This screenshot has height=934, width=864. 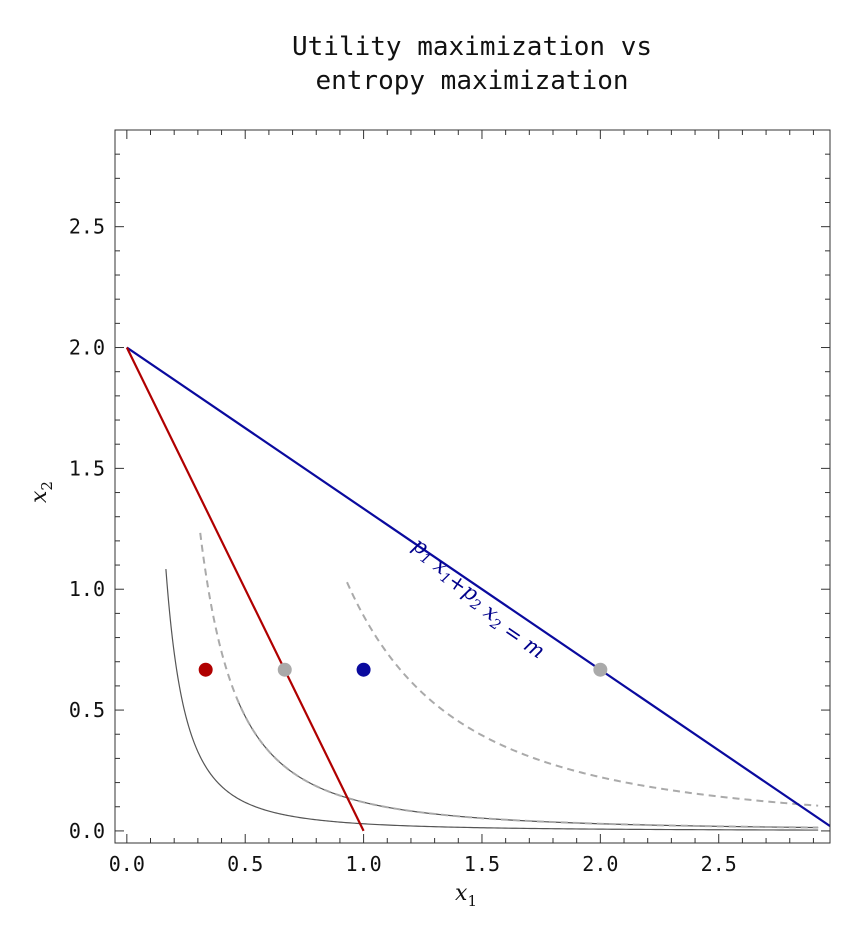 I want to click on y-tick-label: 1.0, so click(x=87, y=589).